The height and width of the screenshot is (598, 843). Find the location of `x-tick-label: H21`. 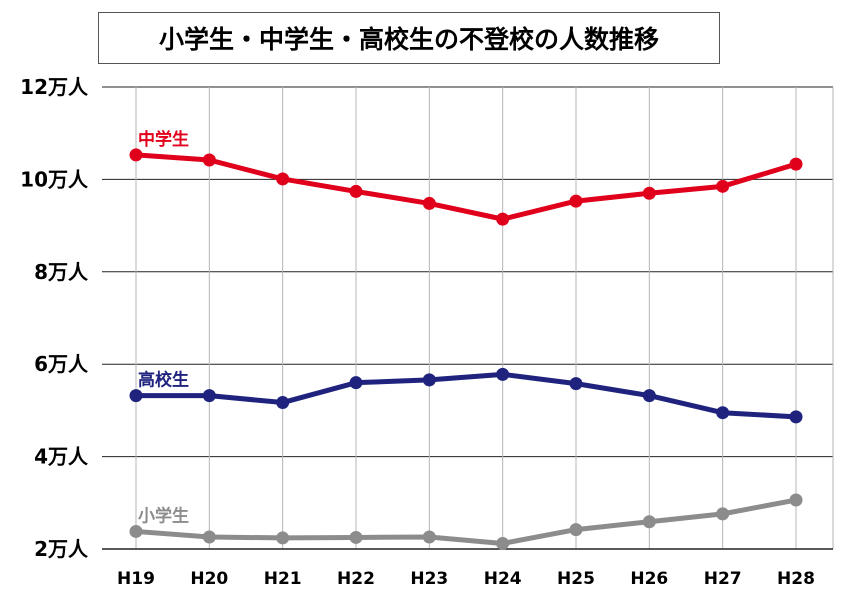

x-tick-label: H21 is located at coordinates (283, 579).